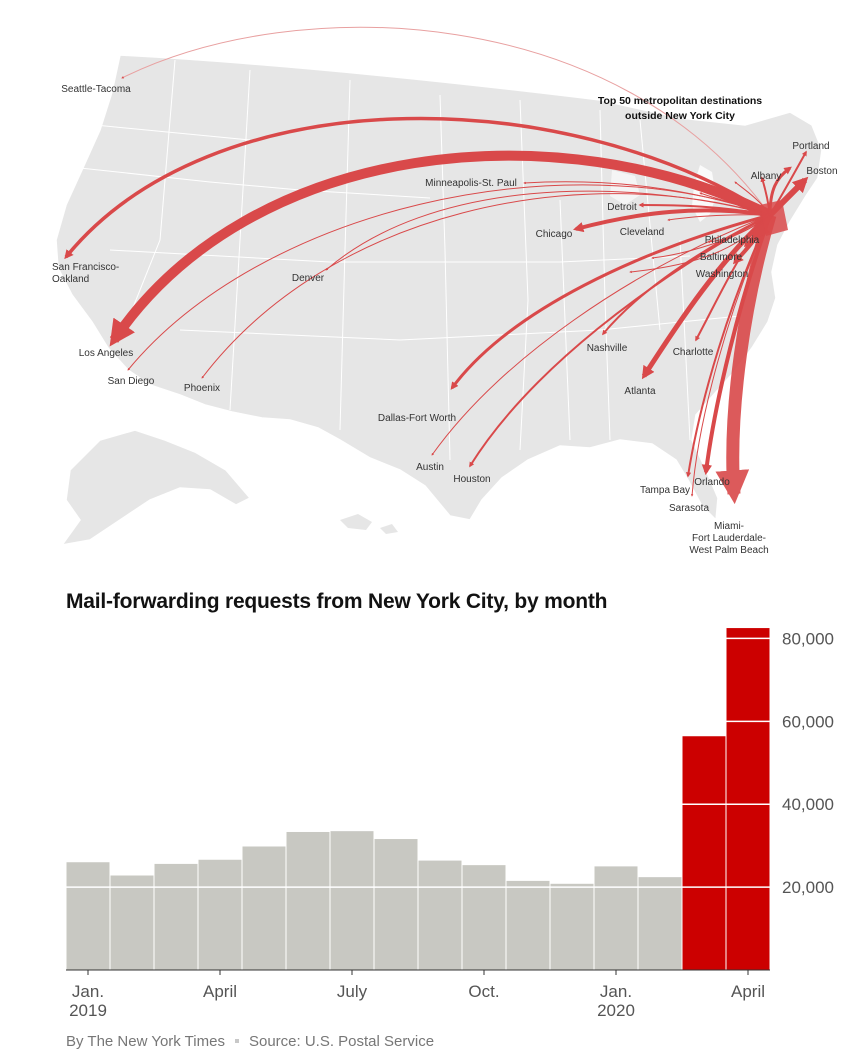  What do you see at coordinates (417, 188) in the screenshot?
I see `arrow-san-francisco-oakland` at bounding box center [417, 188].